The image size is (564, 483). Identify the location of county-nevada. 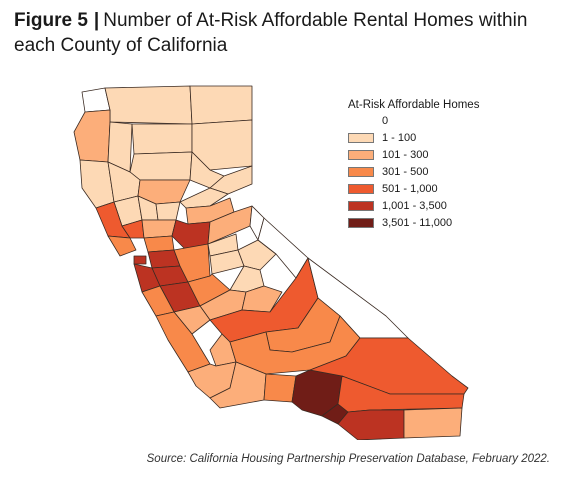
(204, 198).